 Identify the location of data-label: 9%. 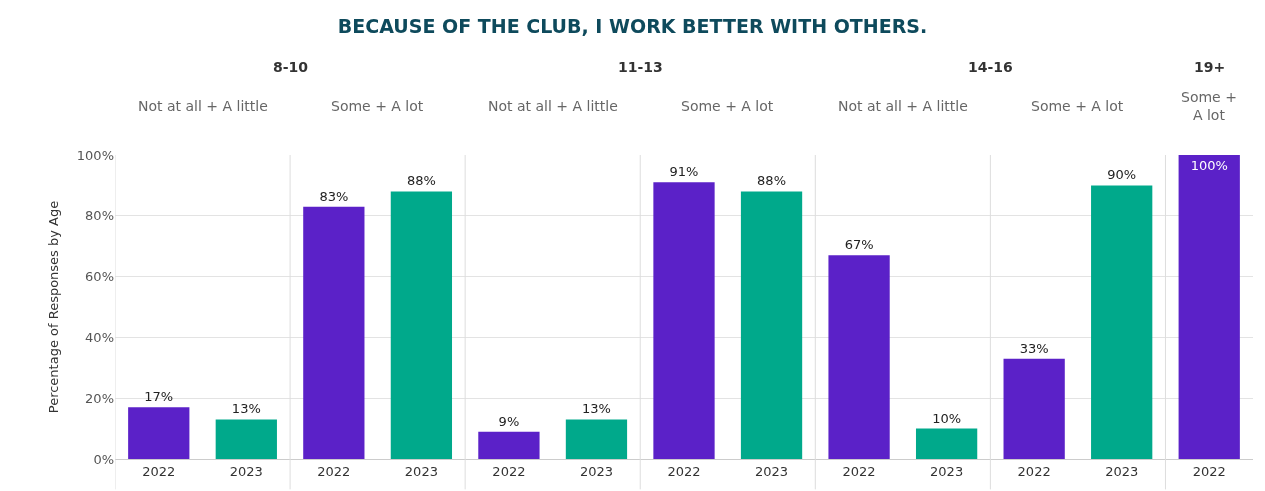
(509, 421).